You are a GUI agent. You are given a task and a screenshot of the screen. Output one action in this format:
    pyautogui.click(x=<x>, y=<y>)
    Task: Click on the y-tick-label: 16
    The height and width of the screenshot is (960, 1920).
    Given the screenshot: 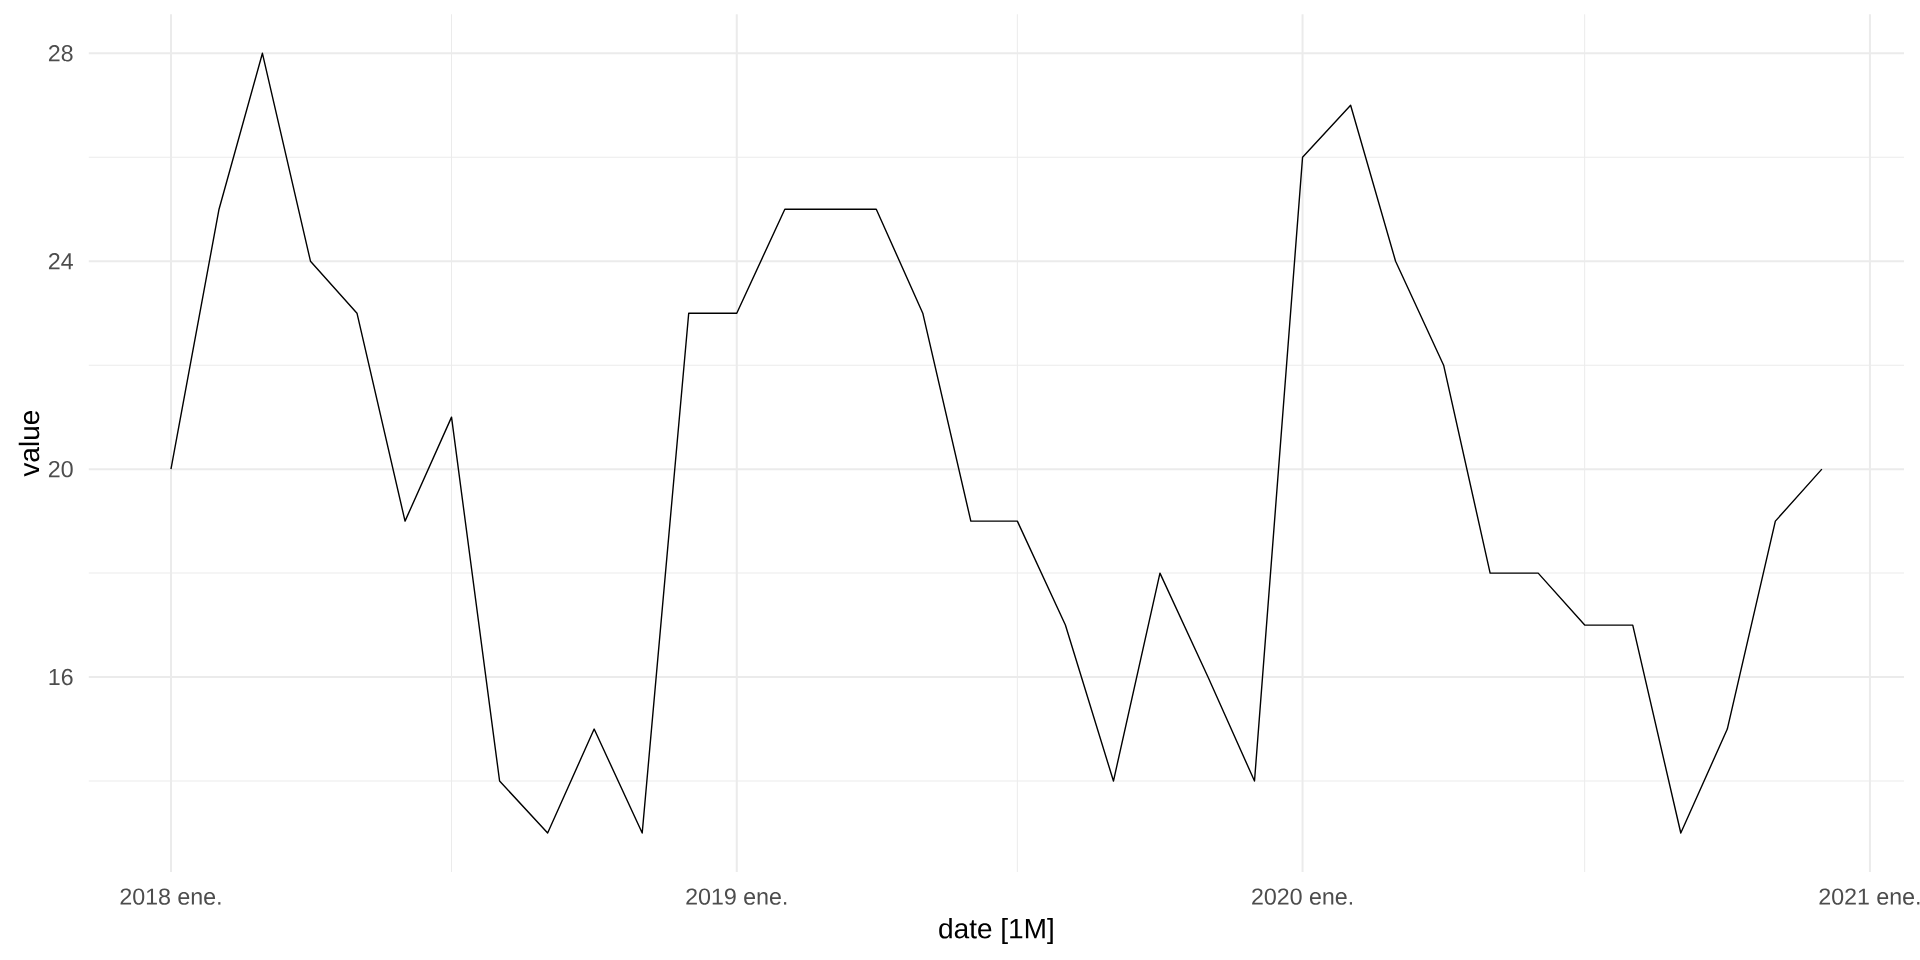 What is the action you would take?
    pyautogui.click(x=61, y=677)
    